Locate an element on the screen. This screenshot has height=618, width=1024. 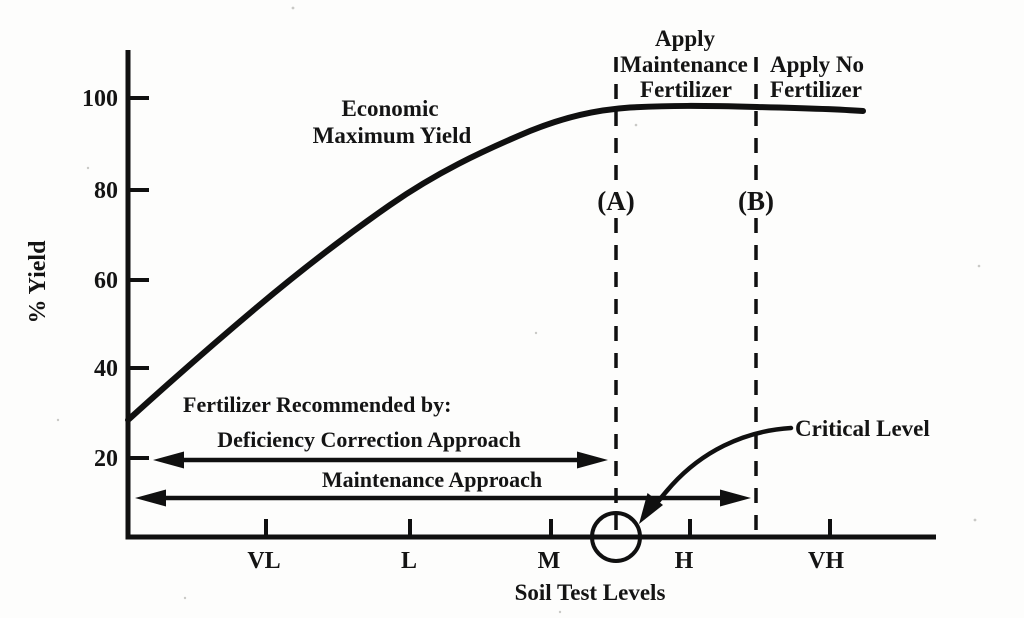
x-axis-title: Soil Test Levels is located at coordinates (590, 592).